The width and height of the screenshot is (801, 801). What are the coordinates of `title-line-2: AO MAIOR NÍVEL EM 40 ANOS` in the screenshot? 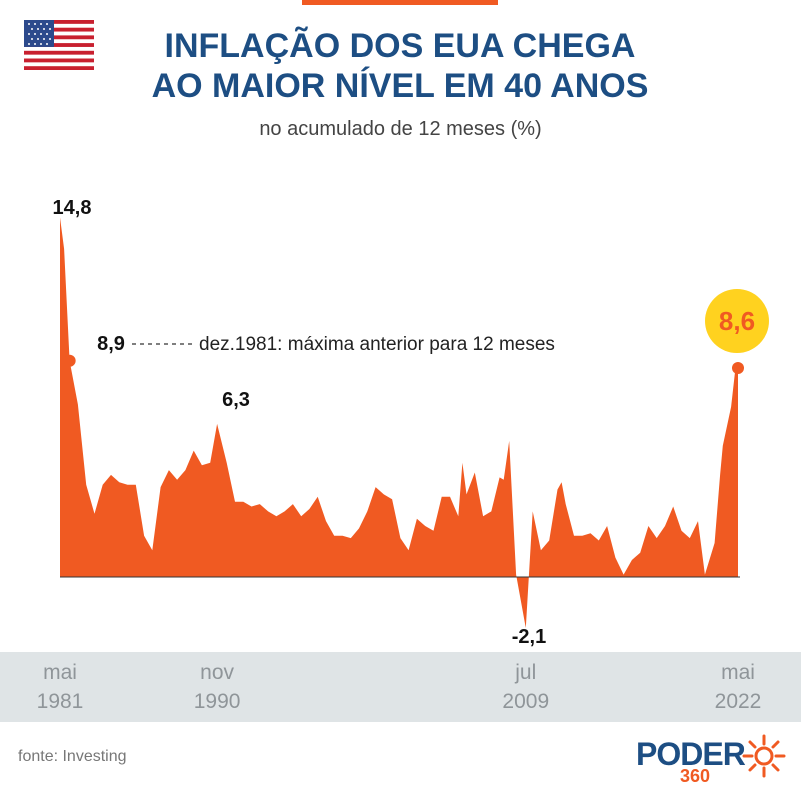 It's located at (400, 86).